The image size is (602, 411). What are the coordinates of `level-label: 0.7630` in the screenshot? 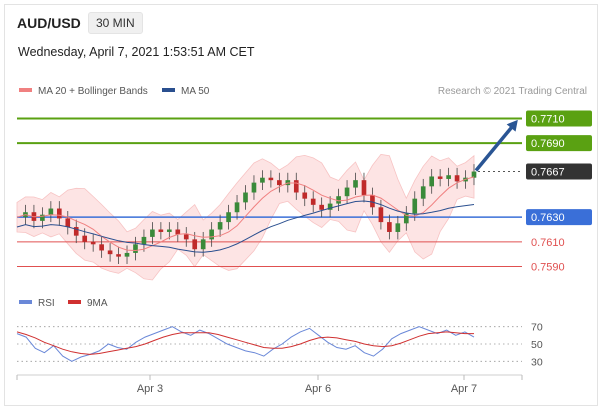 It's located at (548, 218).